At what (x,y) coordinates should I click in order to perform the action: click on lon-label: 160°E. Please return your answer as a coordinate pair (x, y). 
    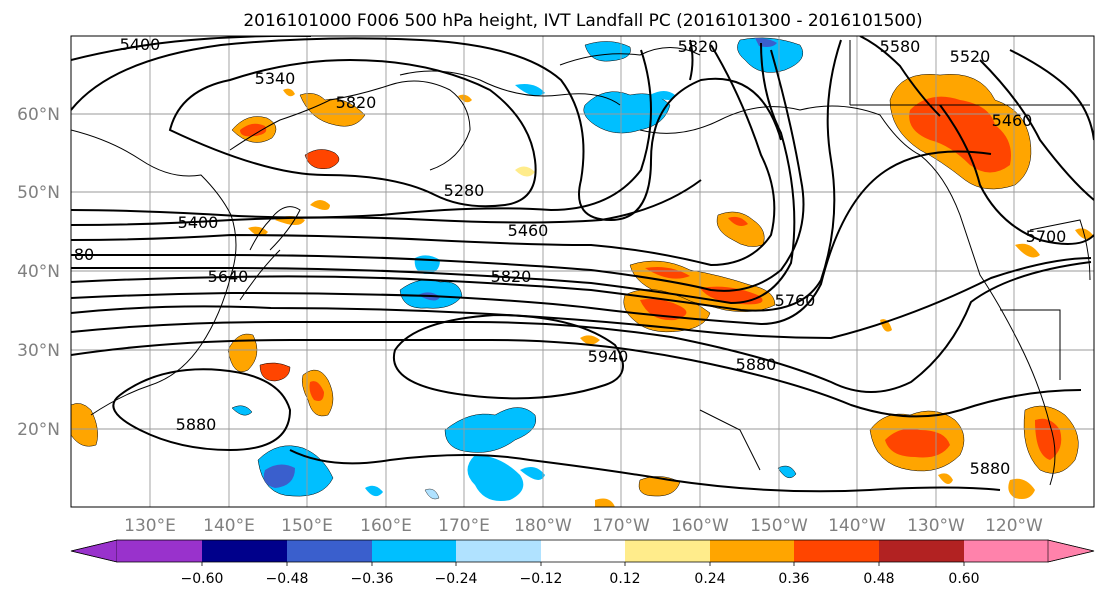
    Looking at the image, I should click on (386, 526).